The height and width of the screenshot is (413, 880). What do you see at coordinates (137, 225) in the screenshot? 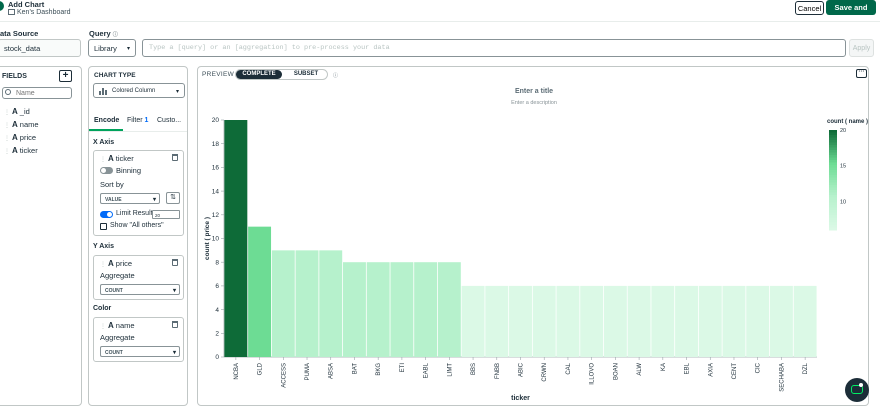
I see `show-others-label: Show "All others"` at bounding box center [137, 225].